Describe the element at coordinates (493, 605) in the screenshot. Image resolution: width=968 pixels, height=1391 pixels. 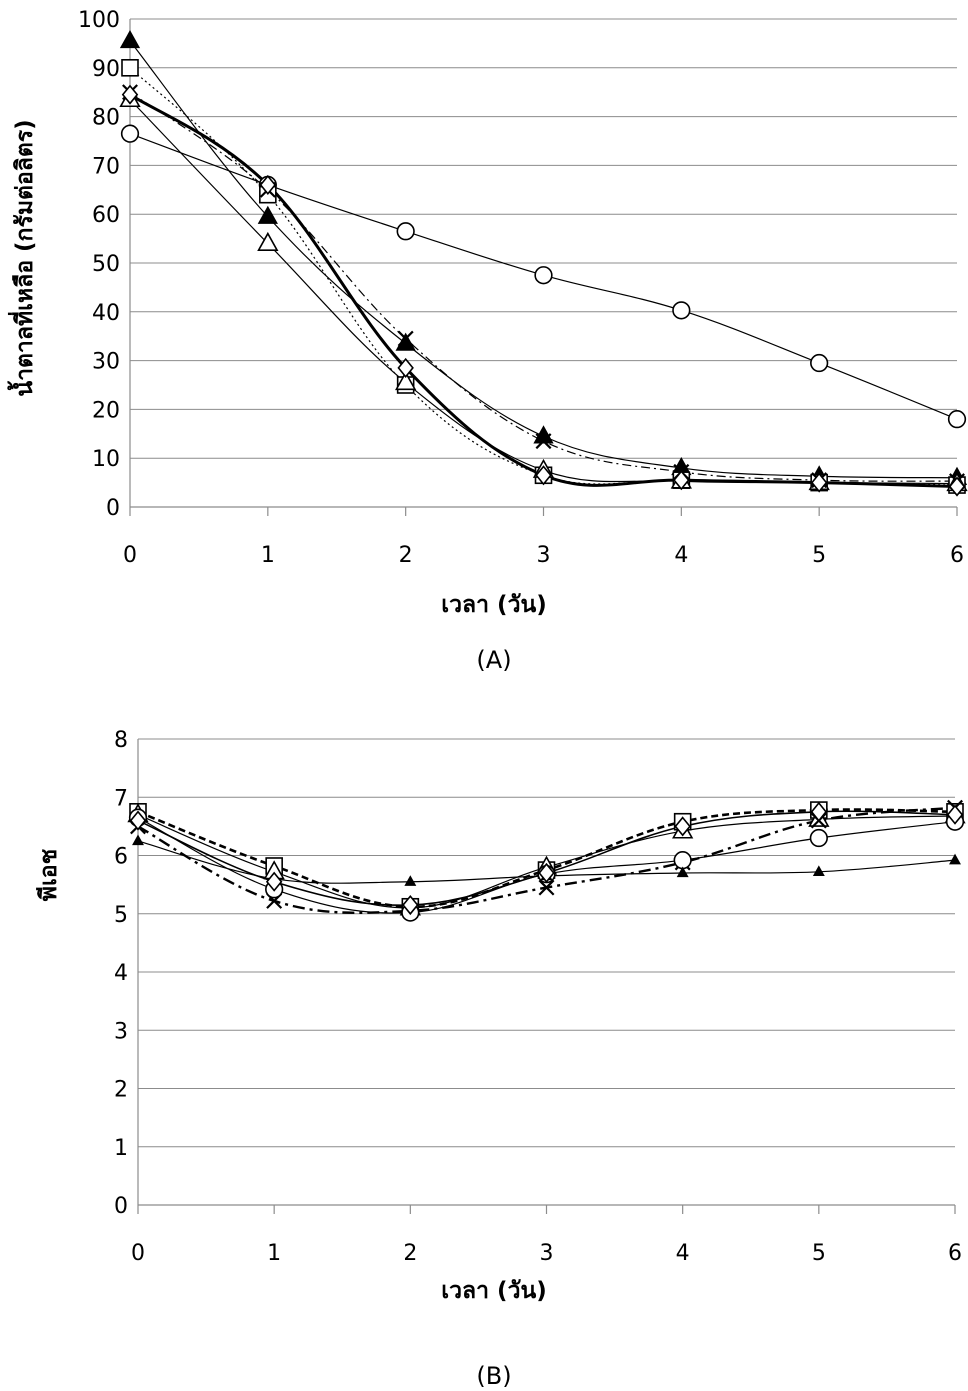
I see `panel-a-x-axis-label: เวลา (วัน)` at that location.